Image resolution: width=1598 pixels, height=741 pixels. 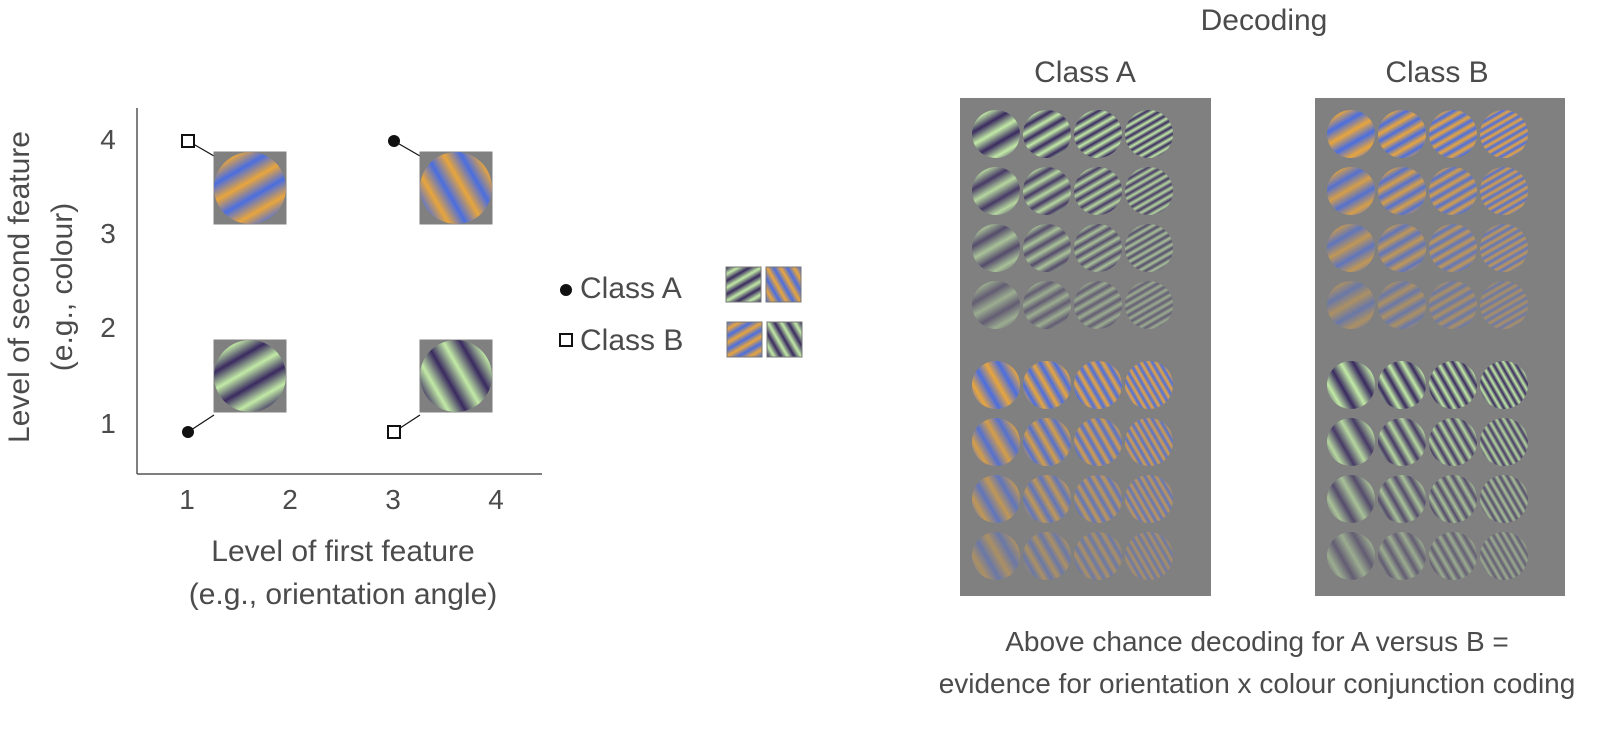 What do you see at coordinates (353, 282) in the screenshot?
I see `feature-space-stimuli` at bounding box center [353, 282].